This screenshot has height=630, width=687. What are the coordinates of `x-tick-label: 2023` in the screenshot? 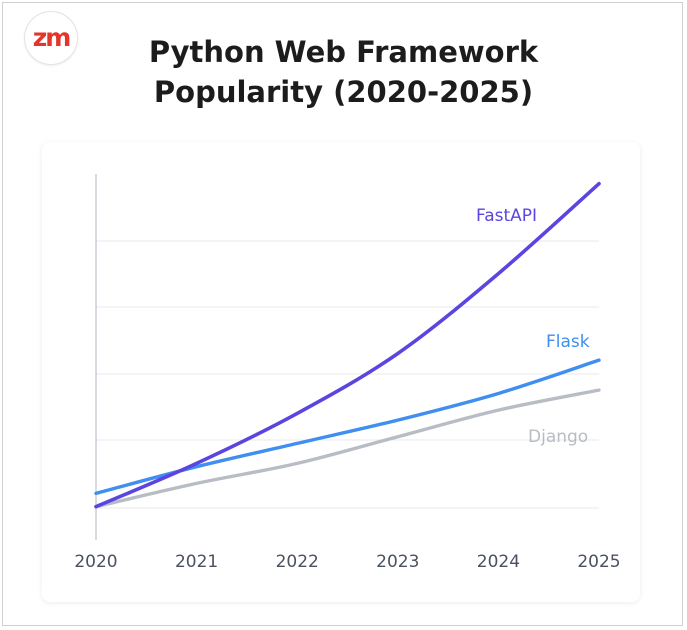 It's located at (397, 562).